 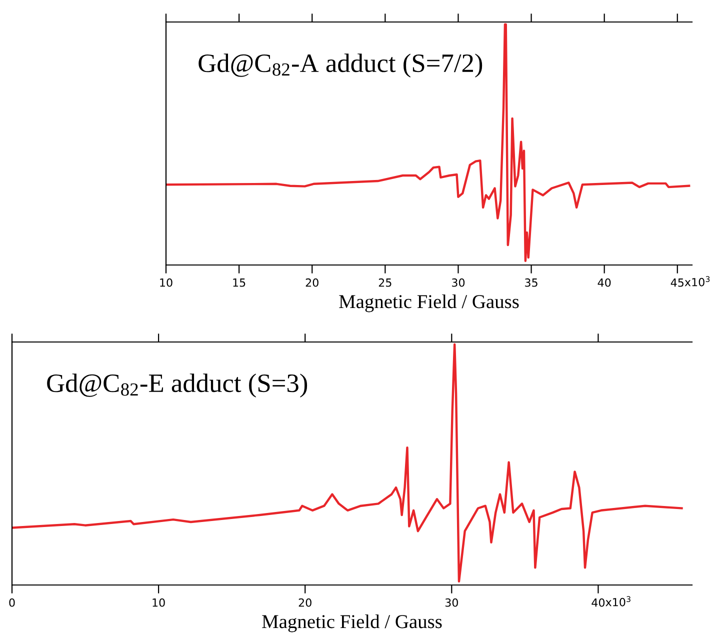 I want to click on x-tick-label: 45, so click(x=677, y=282).